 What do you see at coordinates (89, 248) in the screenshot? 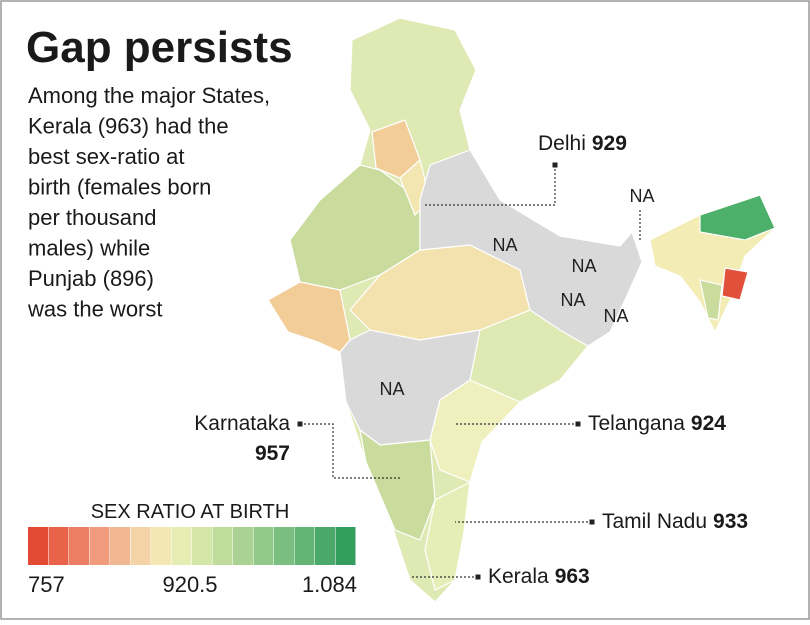
I see `description-line: males) while` at bounding box center [89, 248].